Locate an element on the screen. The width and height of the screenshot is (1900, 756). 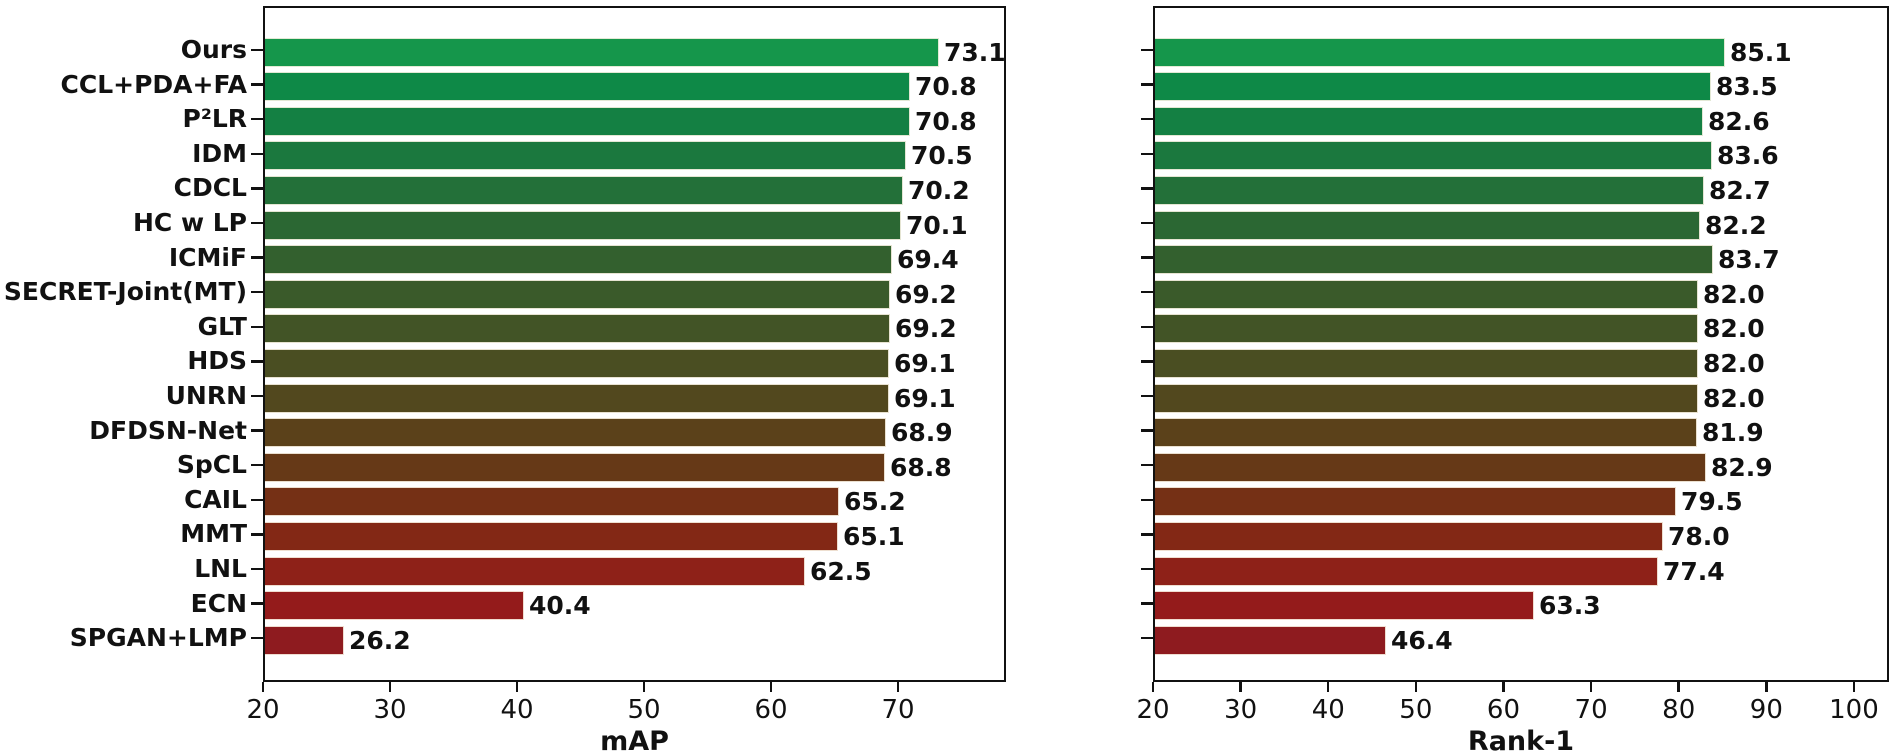
bar-value-label: 70.8 is located at coordinates (946, 121).